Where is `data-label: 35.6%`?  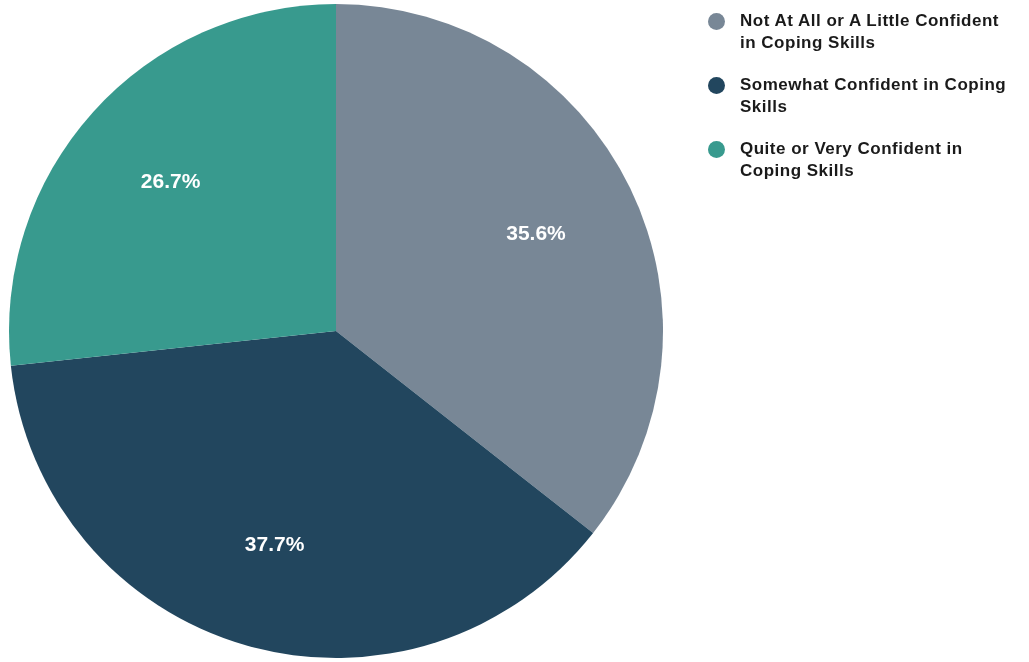
data-label: 35.6% is located at coordinates (536, 232).